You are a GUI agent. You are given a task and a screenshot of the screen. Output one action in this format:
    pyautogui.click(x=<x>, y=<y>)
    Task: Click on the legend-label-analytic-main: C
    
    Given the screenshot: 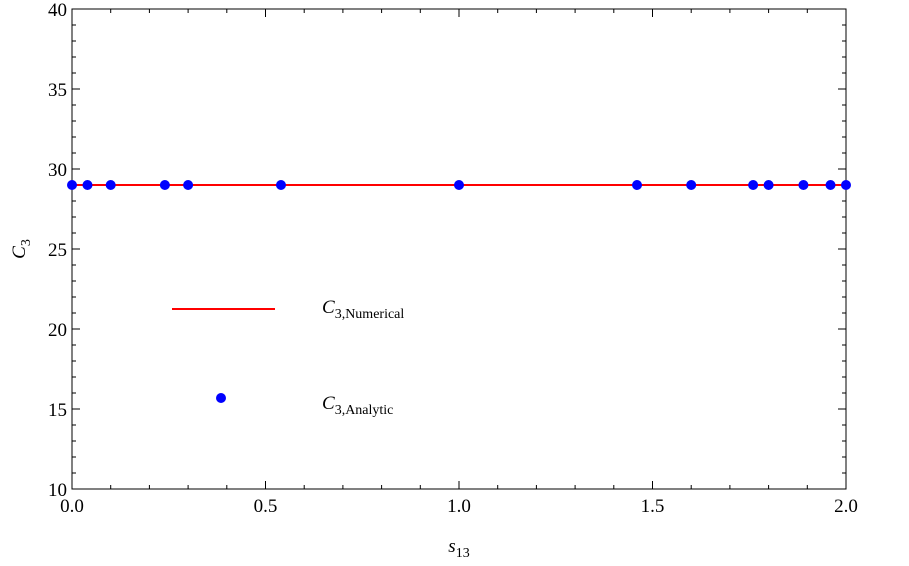 What is the action you would take?
    pyautogui.click(x=328, y=403)
    